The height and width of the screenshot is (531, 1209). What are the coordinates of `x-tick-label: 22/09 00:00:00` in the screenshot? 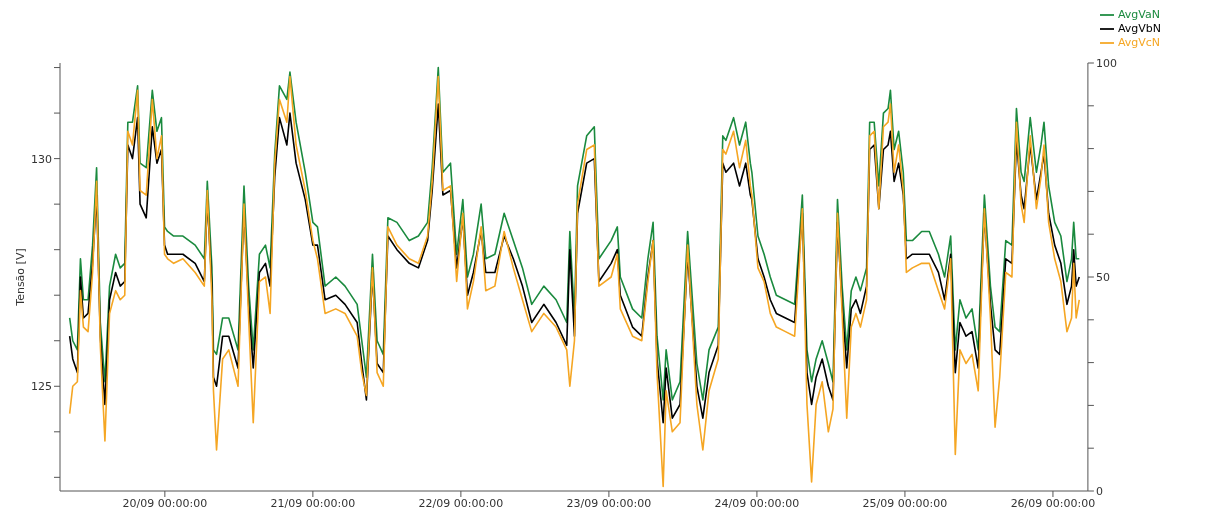 It's located at (461, 503).